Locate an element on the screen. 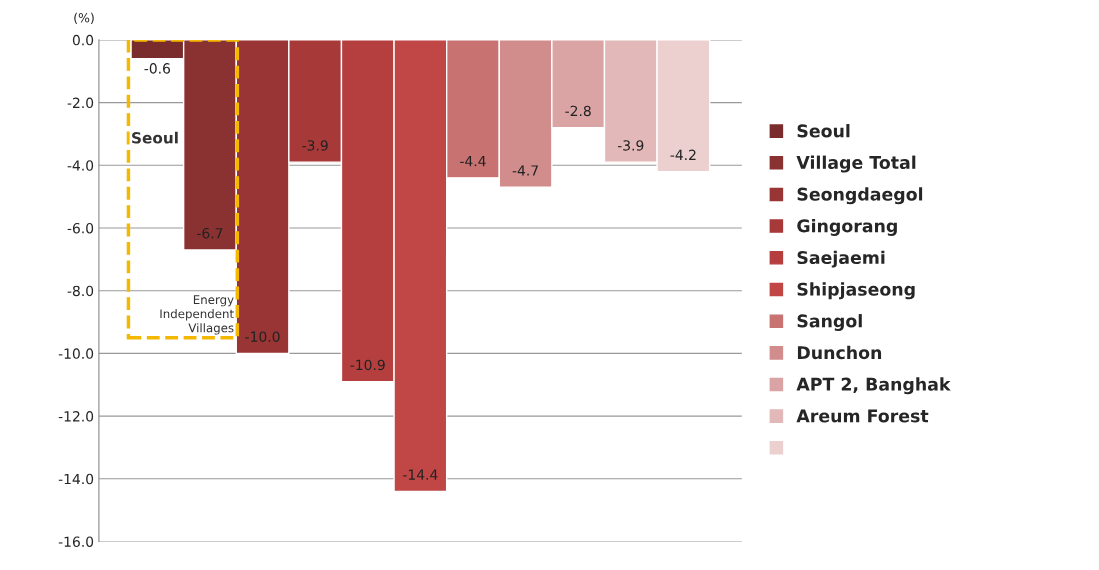  legend-label: Seoul is located at coordinates (823, 131).